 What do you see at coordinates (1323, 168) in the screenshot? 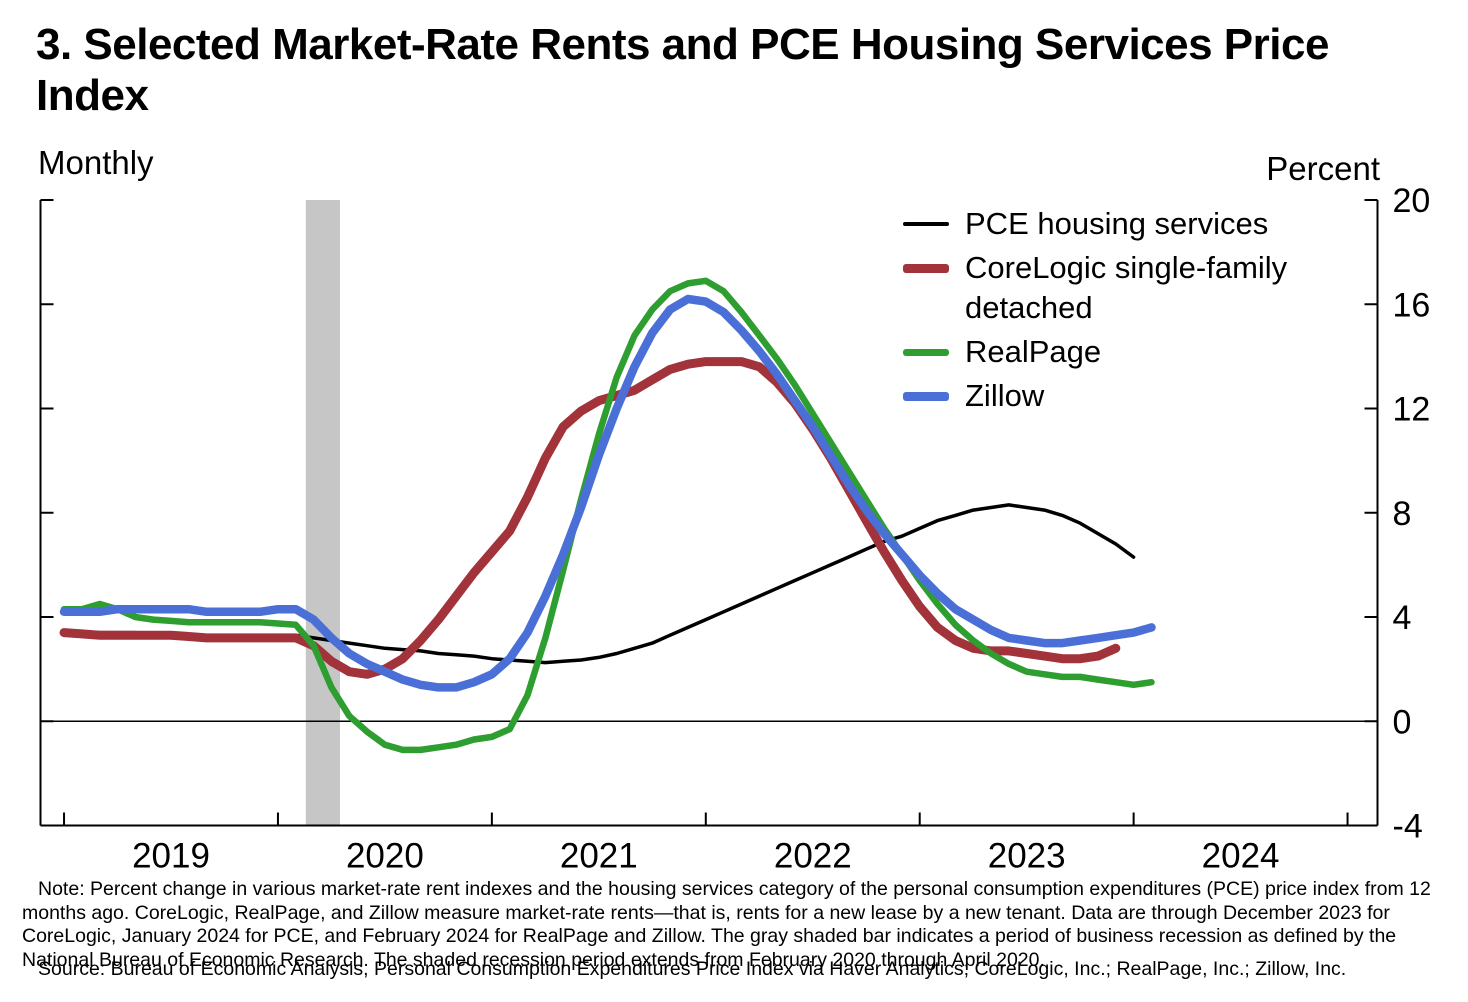
I see `y-axis-unit-label: Percent` at bounding box center [1323, 168].